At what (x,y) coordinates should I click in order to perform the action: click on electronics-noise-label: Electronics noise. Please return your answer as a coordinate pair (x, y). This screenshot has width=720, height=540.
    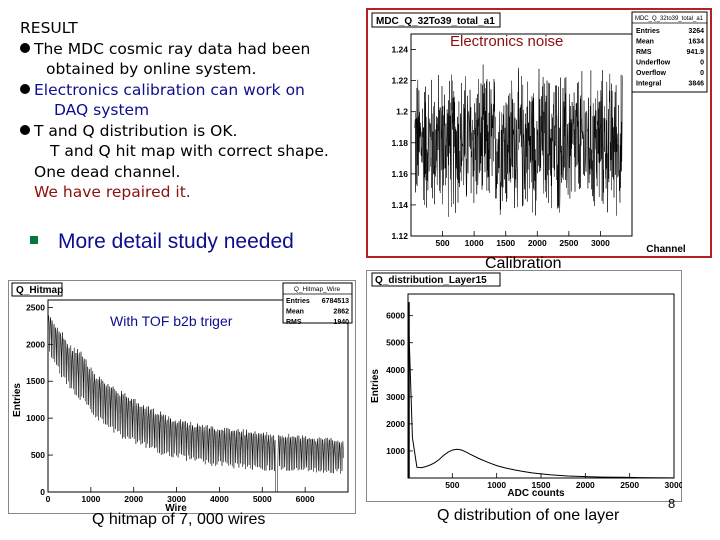
    Looking at the image, I should click on (506, 41).